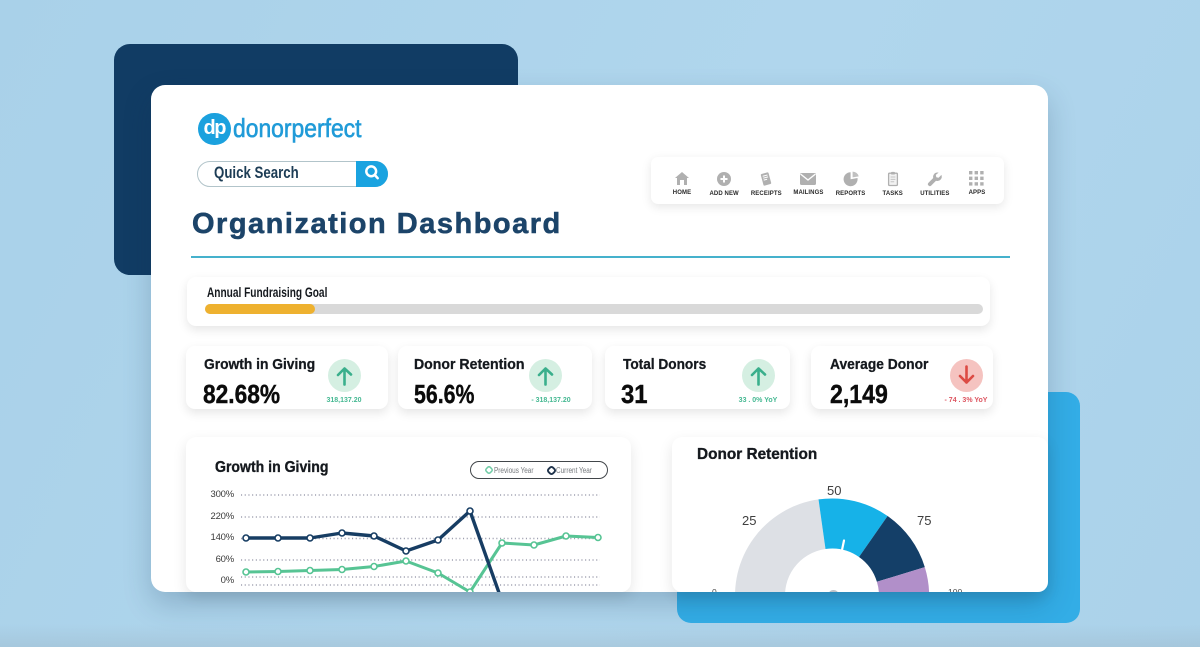 This screenshot has width=1200, height=647. I want to click on svg-text: 0, so click(714, 589).